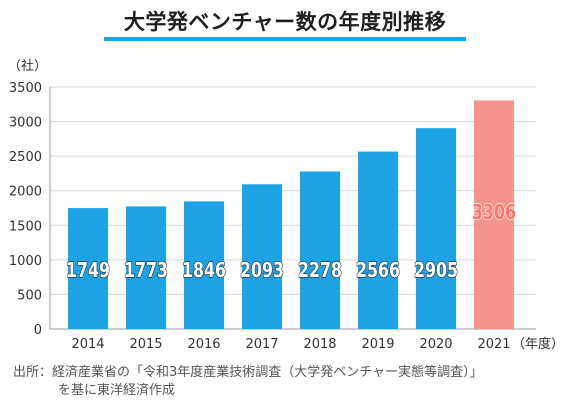  What do you see at coordinates (25, 261) in the screenshot?
I see `y-tick-label: 1000` at bounding box center [25, 261].